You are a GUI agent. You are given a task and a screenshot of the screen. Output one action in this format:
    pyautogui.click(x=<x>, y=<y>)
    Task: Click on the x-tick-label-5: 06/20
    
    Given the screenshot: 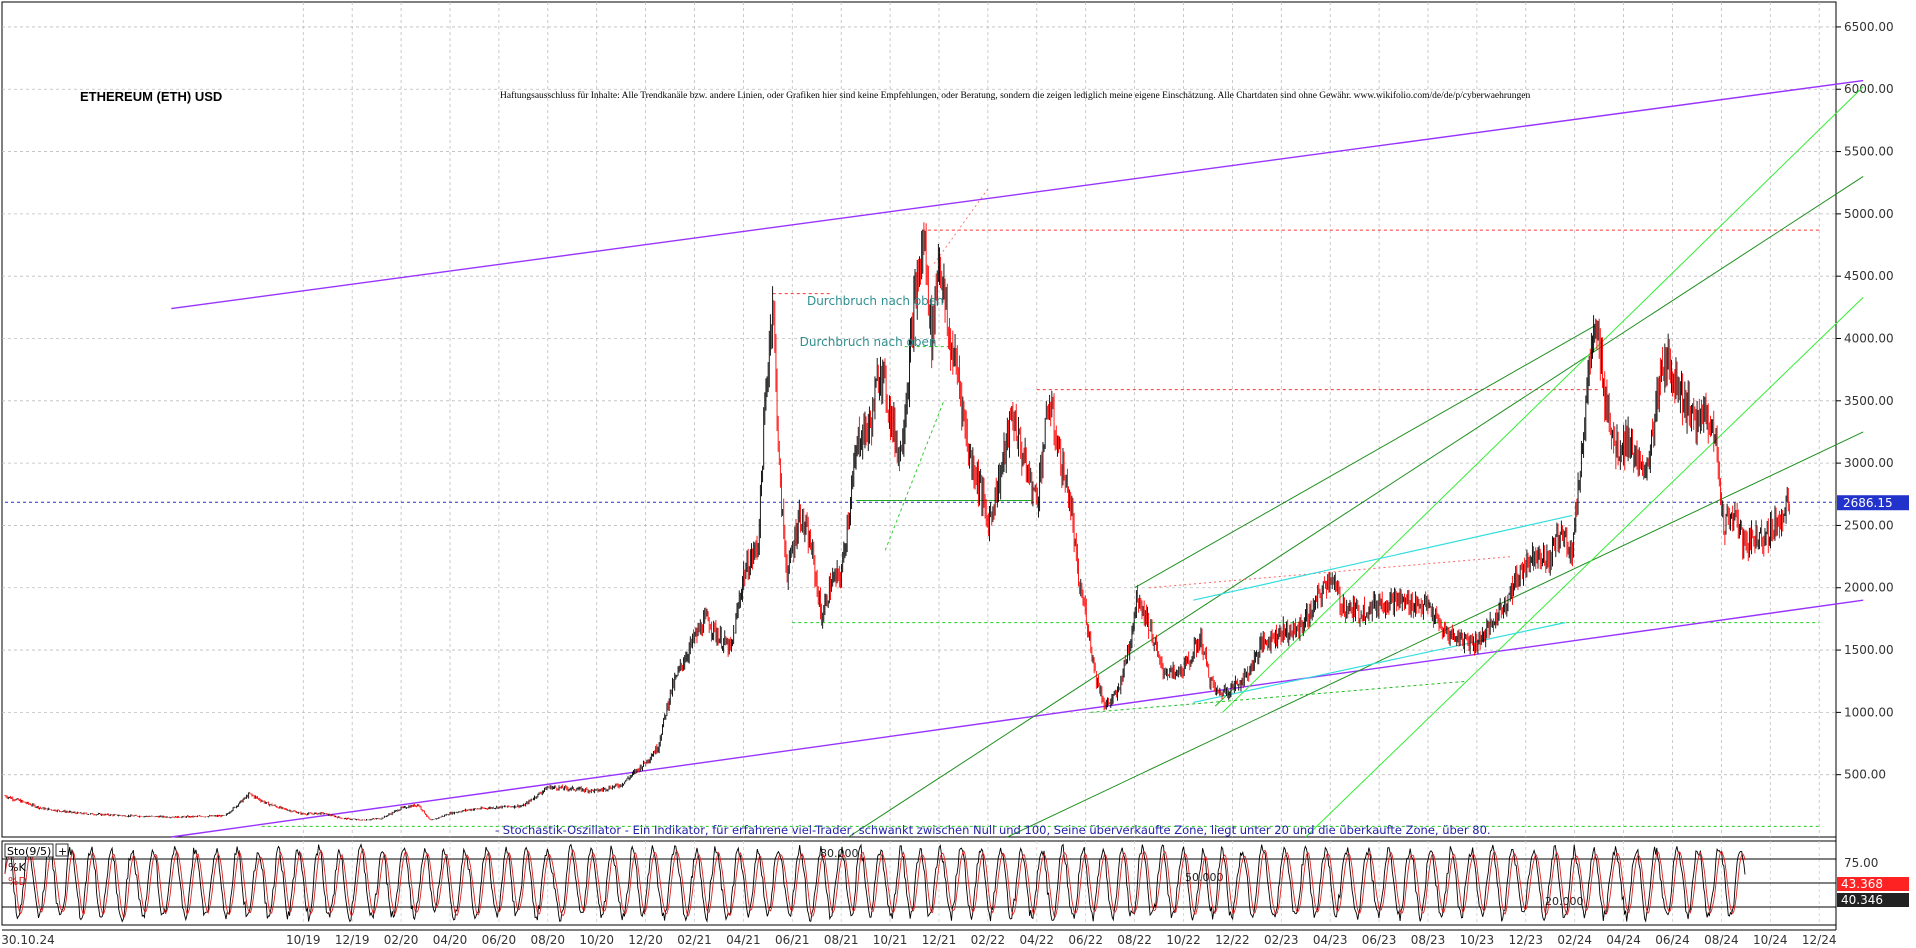 What is the action you would take?
    pyautogui.click(x=499, y=940)
    